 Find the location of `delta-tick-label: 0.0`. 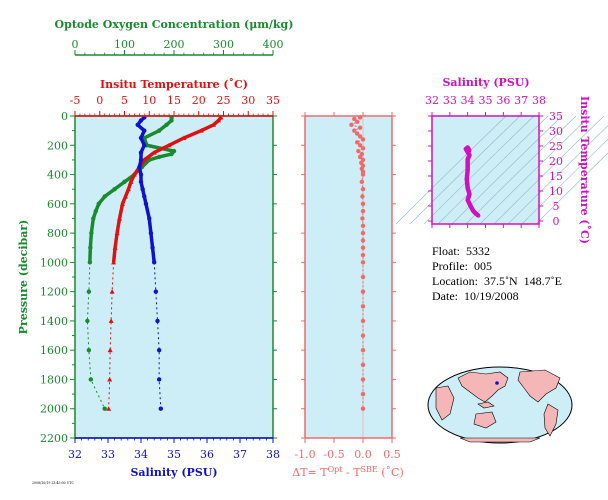

delta-tick-label: 0.0 is located at coordinates (363, 454).